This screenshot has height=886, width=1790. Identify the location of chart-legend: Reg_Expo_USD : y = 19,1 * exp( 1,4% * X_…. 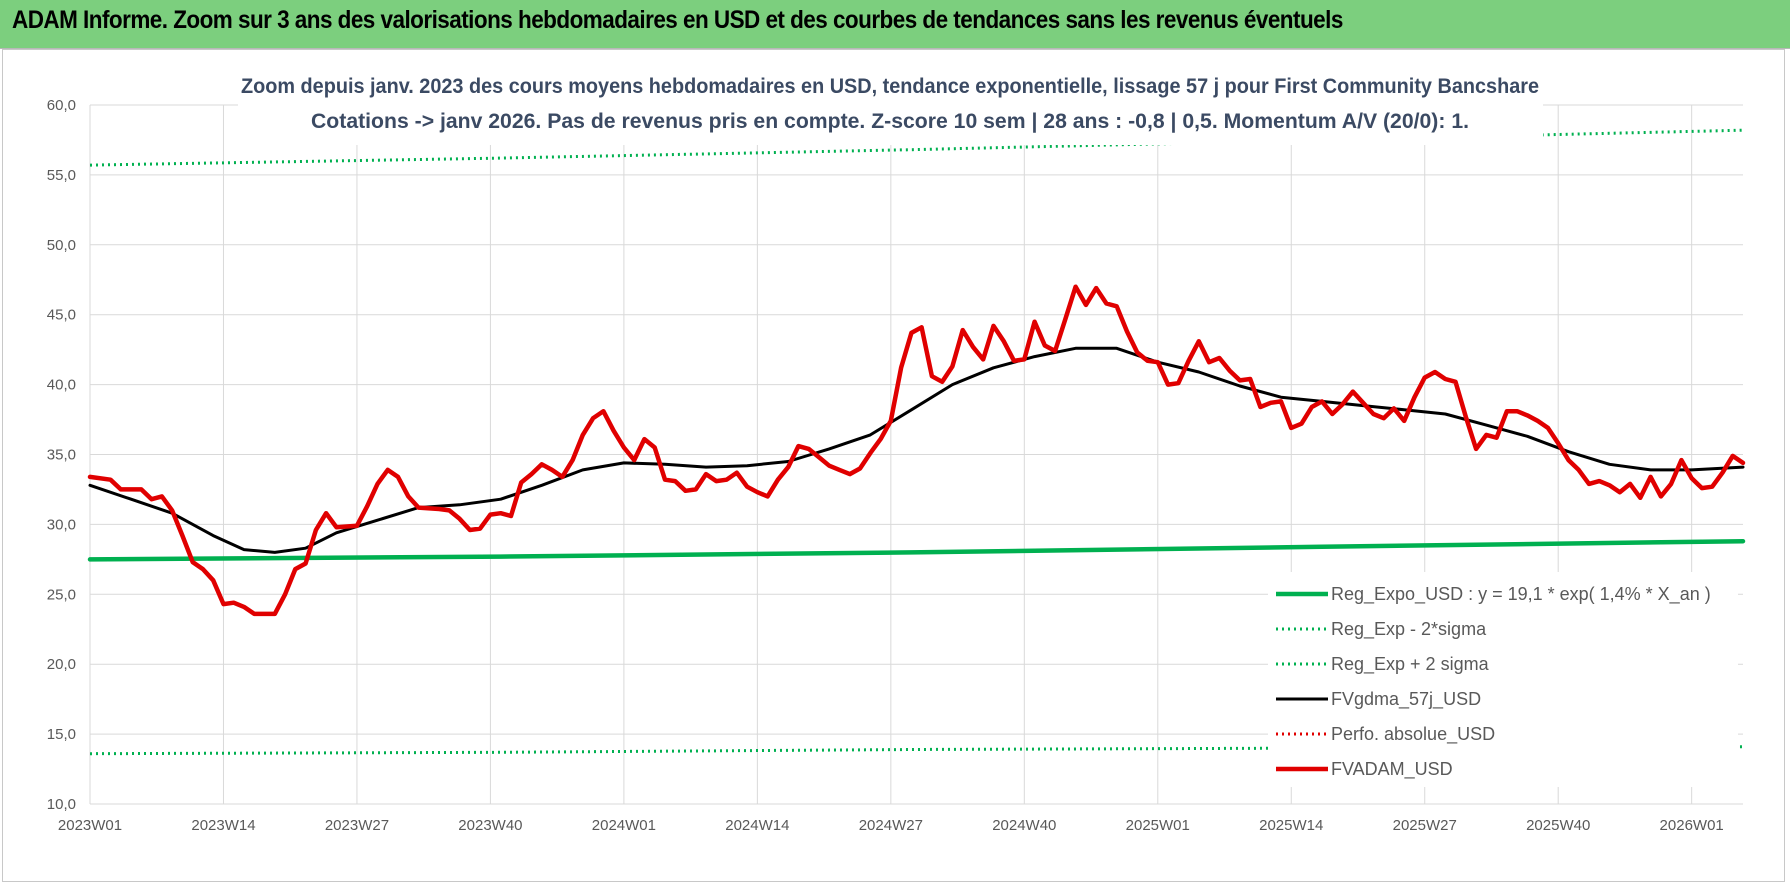
(1503, 679).